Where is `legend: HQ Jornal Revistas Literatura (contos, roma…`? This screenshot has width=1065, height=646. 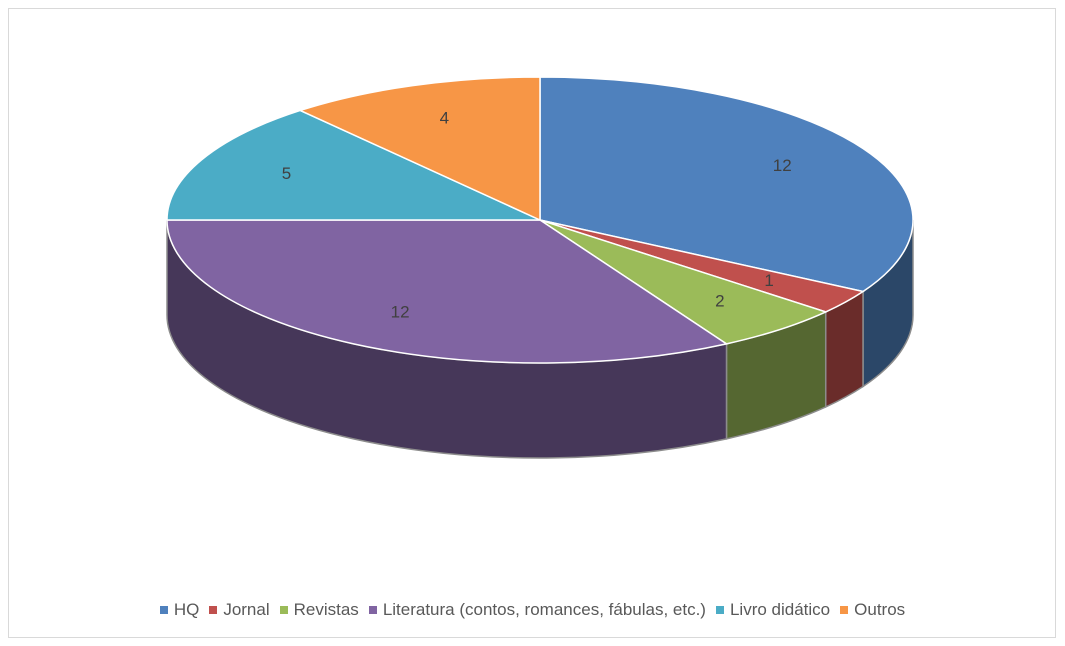
legend: HQ Jornal Revistas Literatura (contos, roma… is located at coordinates (532, 610).